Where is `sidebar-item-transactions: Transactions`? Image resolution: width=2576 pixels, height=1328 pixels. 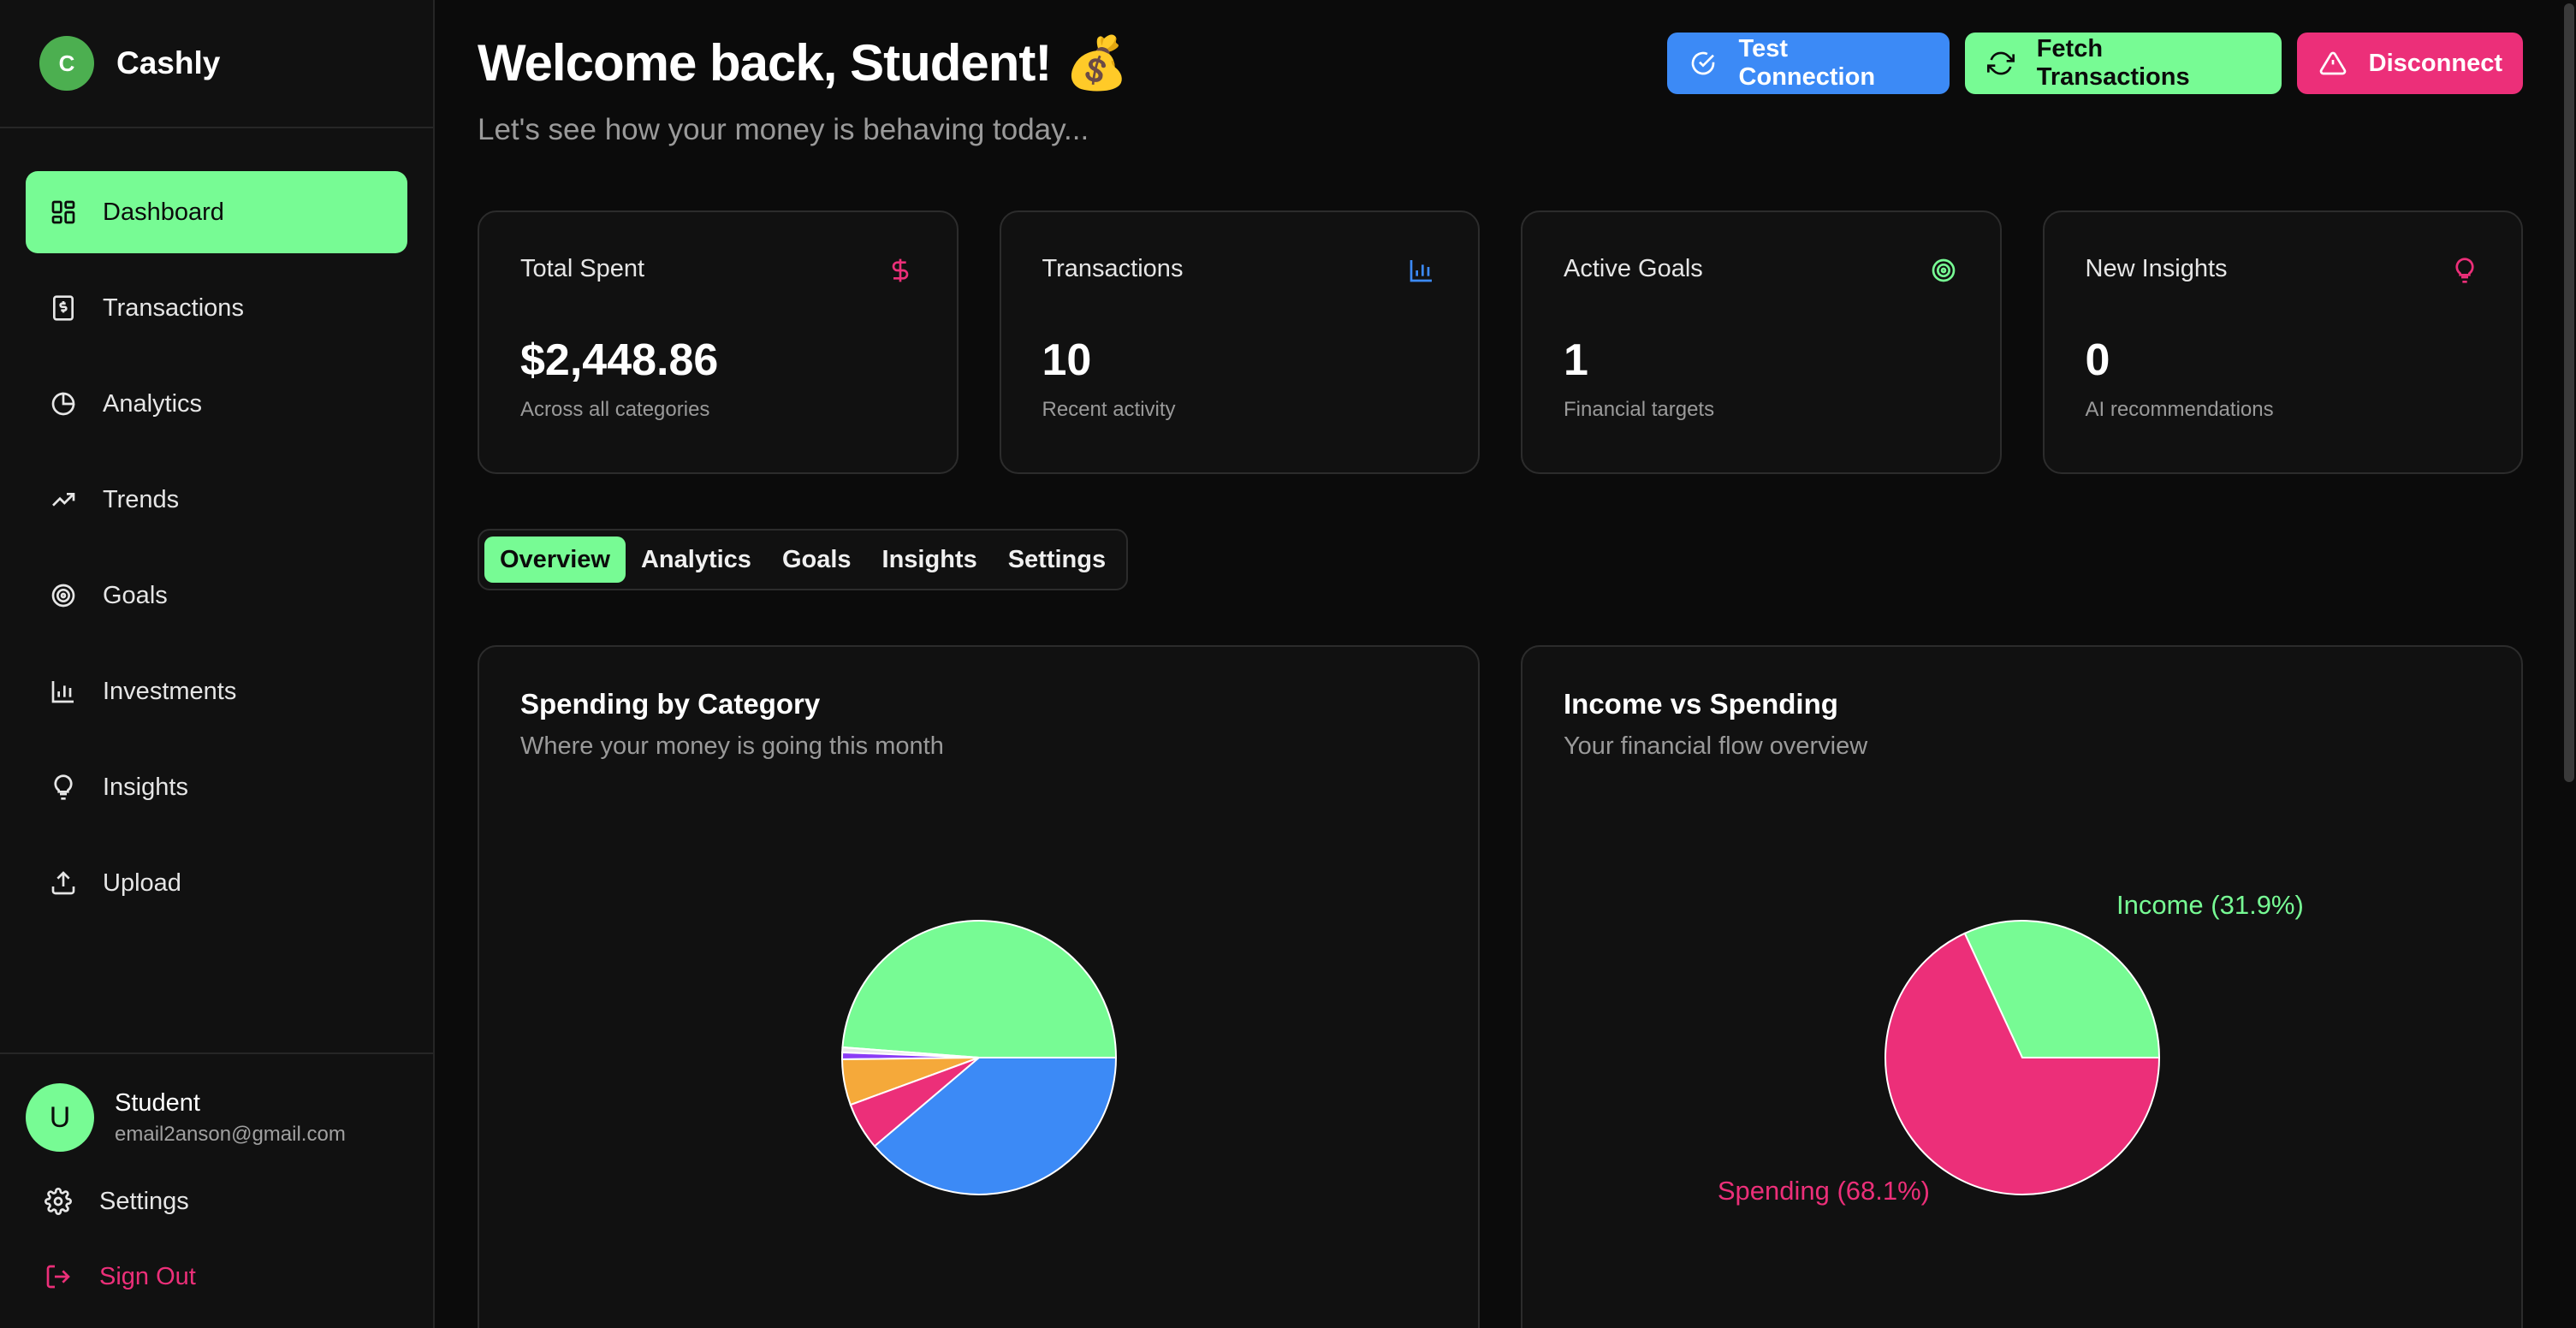 sidebar-item-transactions: Transactions is located at coordinates (216, 308).